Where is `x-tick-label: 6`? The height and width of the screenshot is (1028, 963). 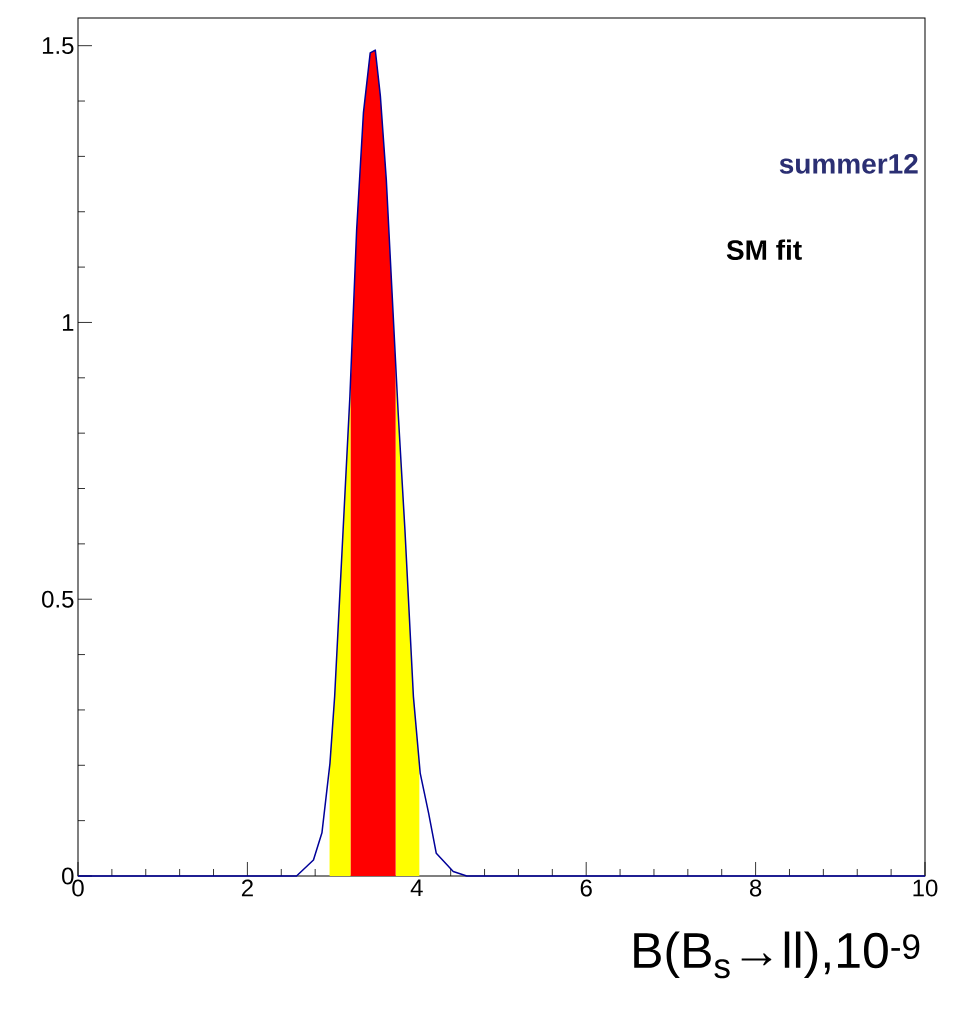
x-tick-label: 6 is located at coordinates (586, 888).